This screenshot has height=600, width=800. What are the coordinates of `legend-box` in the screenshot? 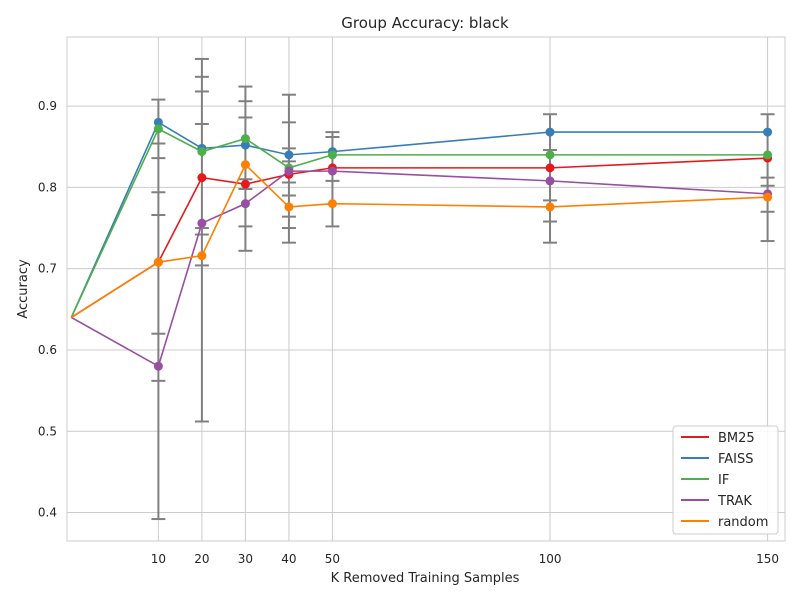 It's located at (725, 480).